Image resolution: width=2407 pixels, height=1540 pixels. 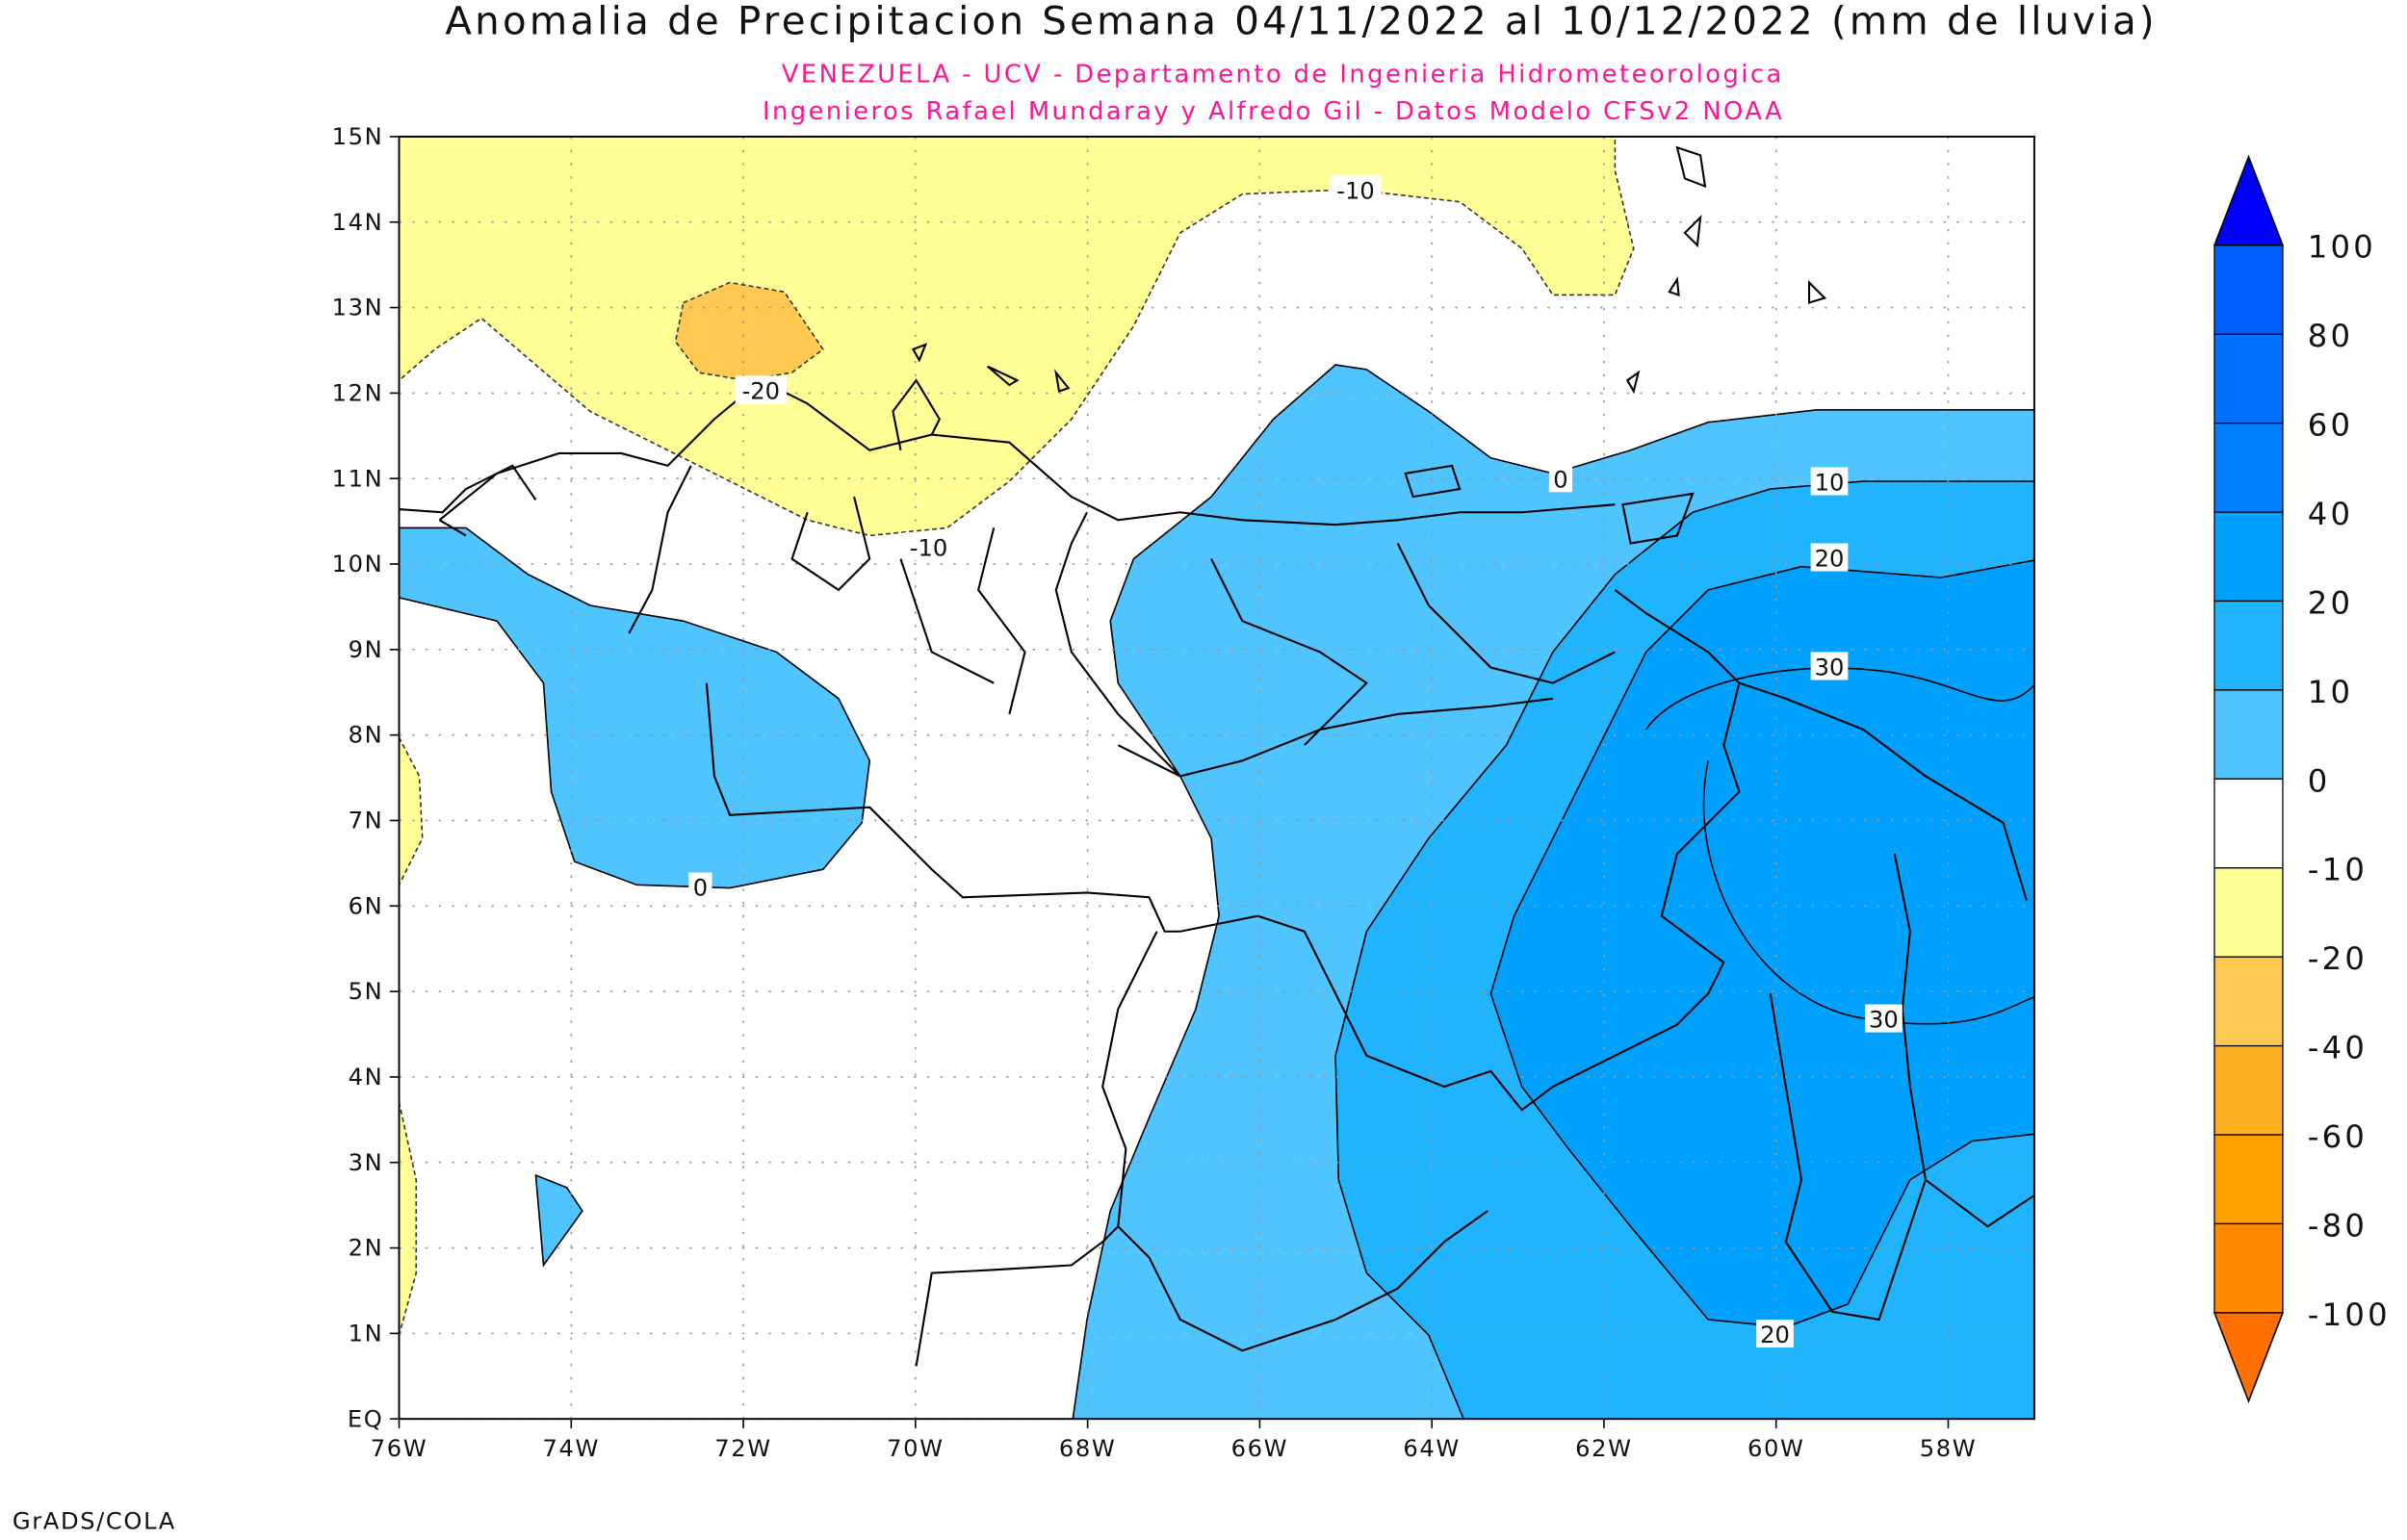 I want to click on y-tick-label: 1N, so click(x=366, y=1333).